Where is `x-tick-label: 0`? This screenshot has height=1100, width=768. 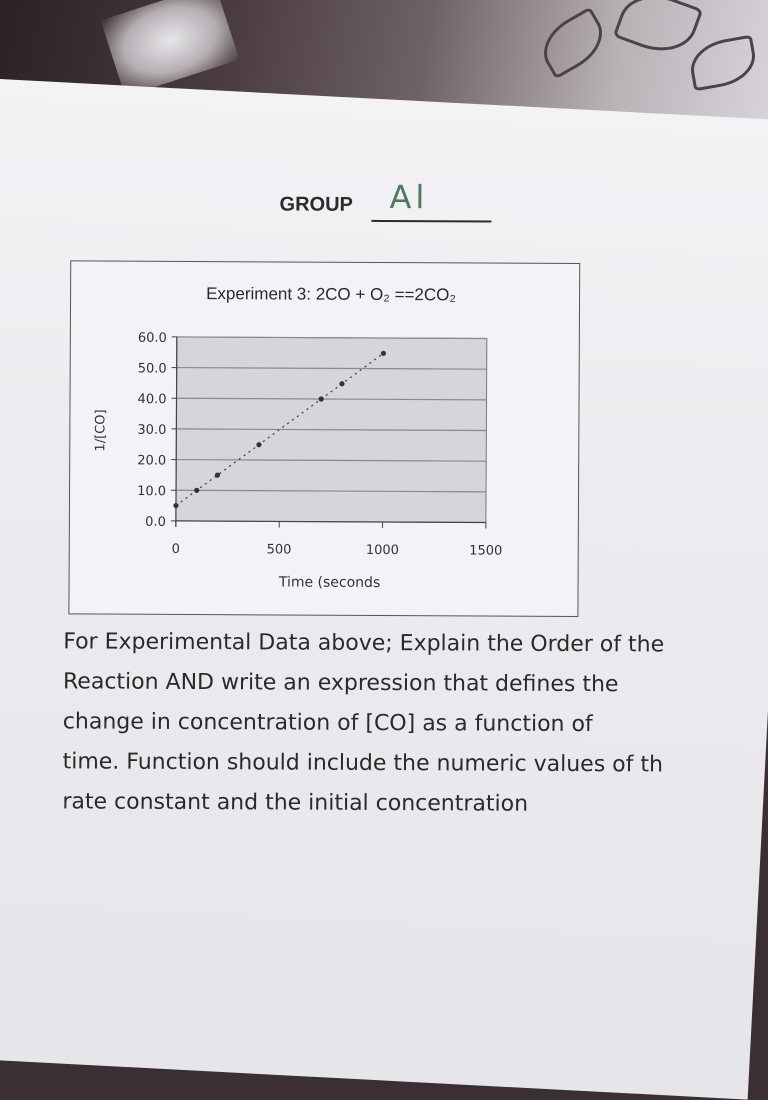 x-tick-label: 0 is located at coordinates (176, 549).